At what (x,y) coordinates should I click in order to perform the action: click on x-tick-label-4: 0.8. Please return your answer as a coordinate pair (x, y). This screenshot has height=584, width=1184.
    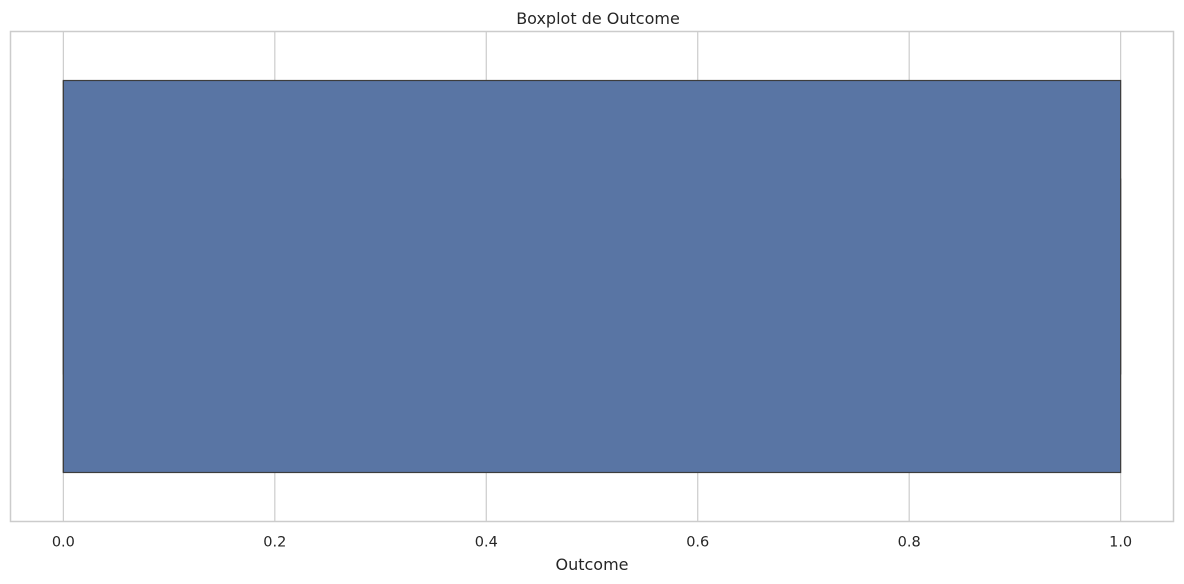
    Looking at the image, I should click on (909, 543).